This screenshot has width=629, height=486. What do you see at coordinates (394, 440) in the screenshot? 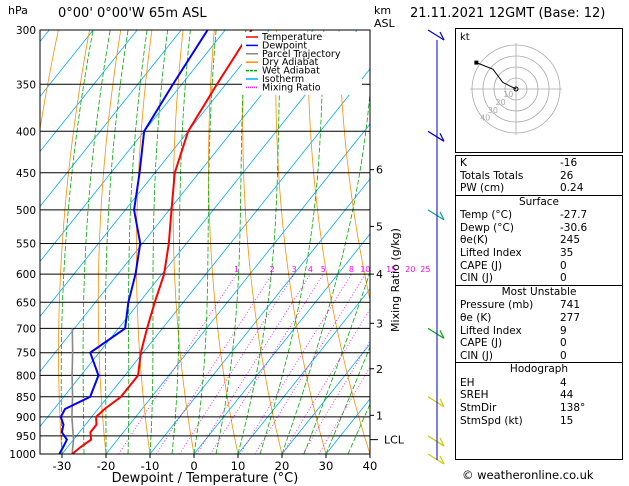
I see `lcl-label: LCL` at bounding box center [394, 440].